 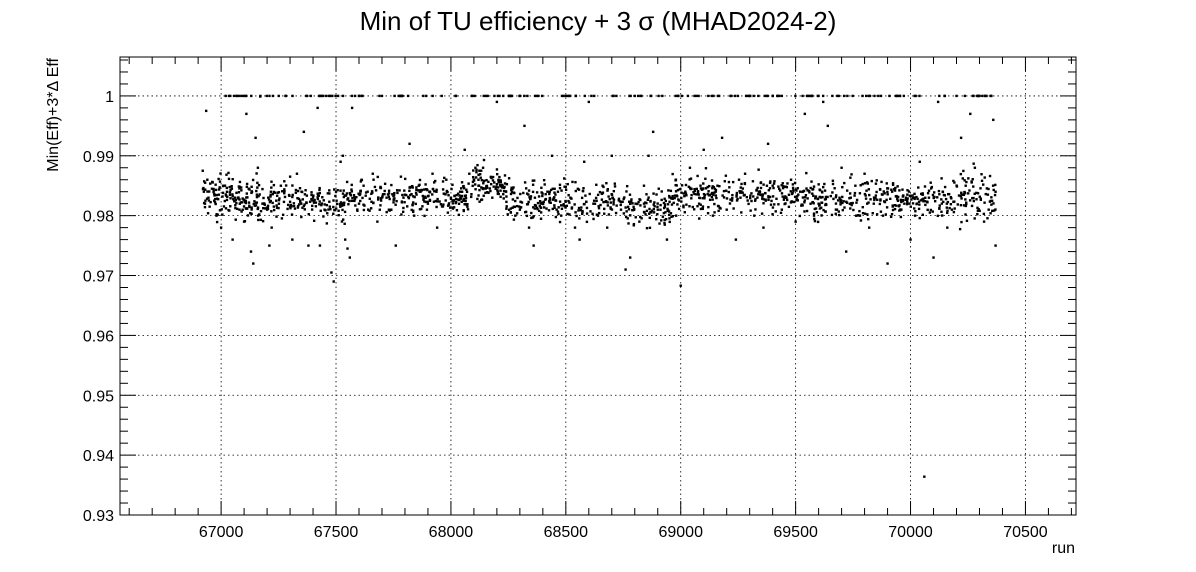 I want to click on y-tick-label: 0.97, so click(x=98, y=277).